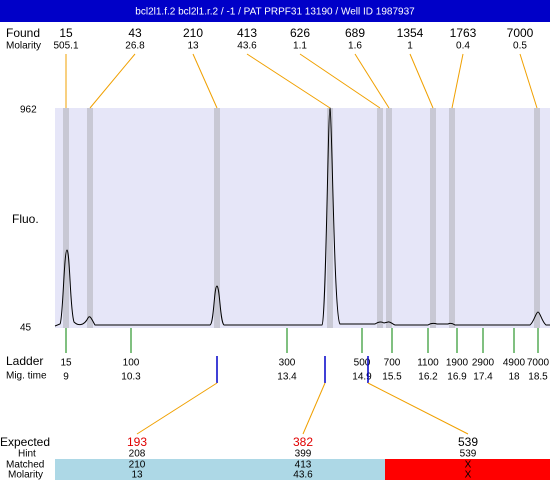 This screenshot has height=480, width=550. Describe the element at coordinates (28, 110) in the screenshot. I see `y-max-label: 962` at that location.